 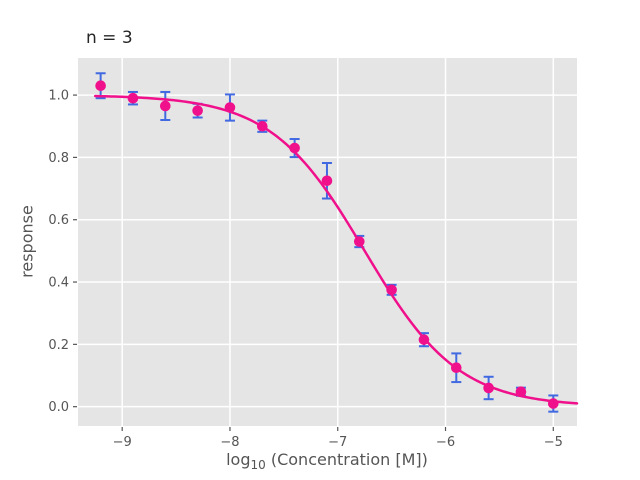 What do you see at coordinates (58, 283) in the screenshot?
I see `y-tick-label: 0.4` at bounding box center [58, 283].